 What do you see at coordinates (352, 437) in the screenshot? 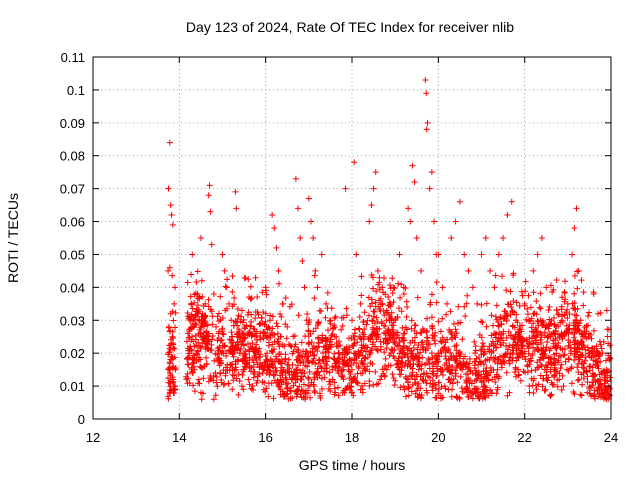
I see `x-tick-label: 18` at bounding box center [352, 437].